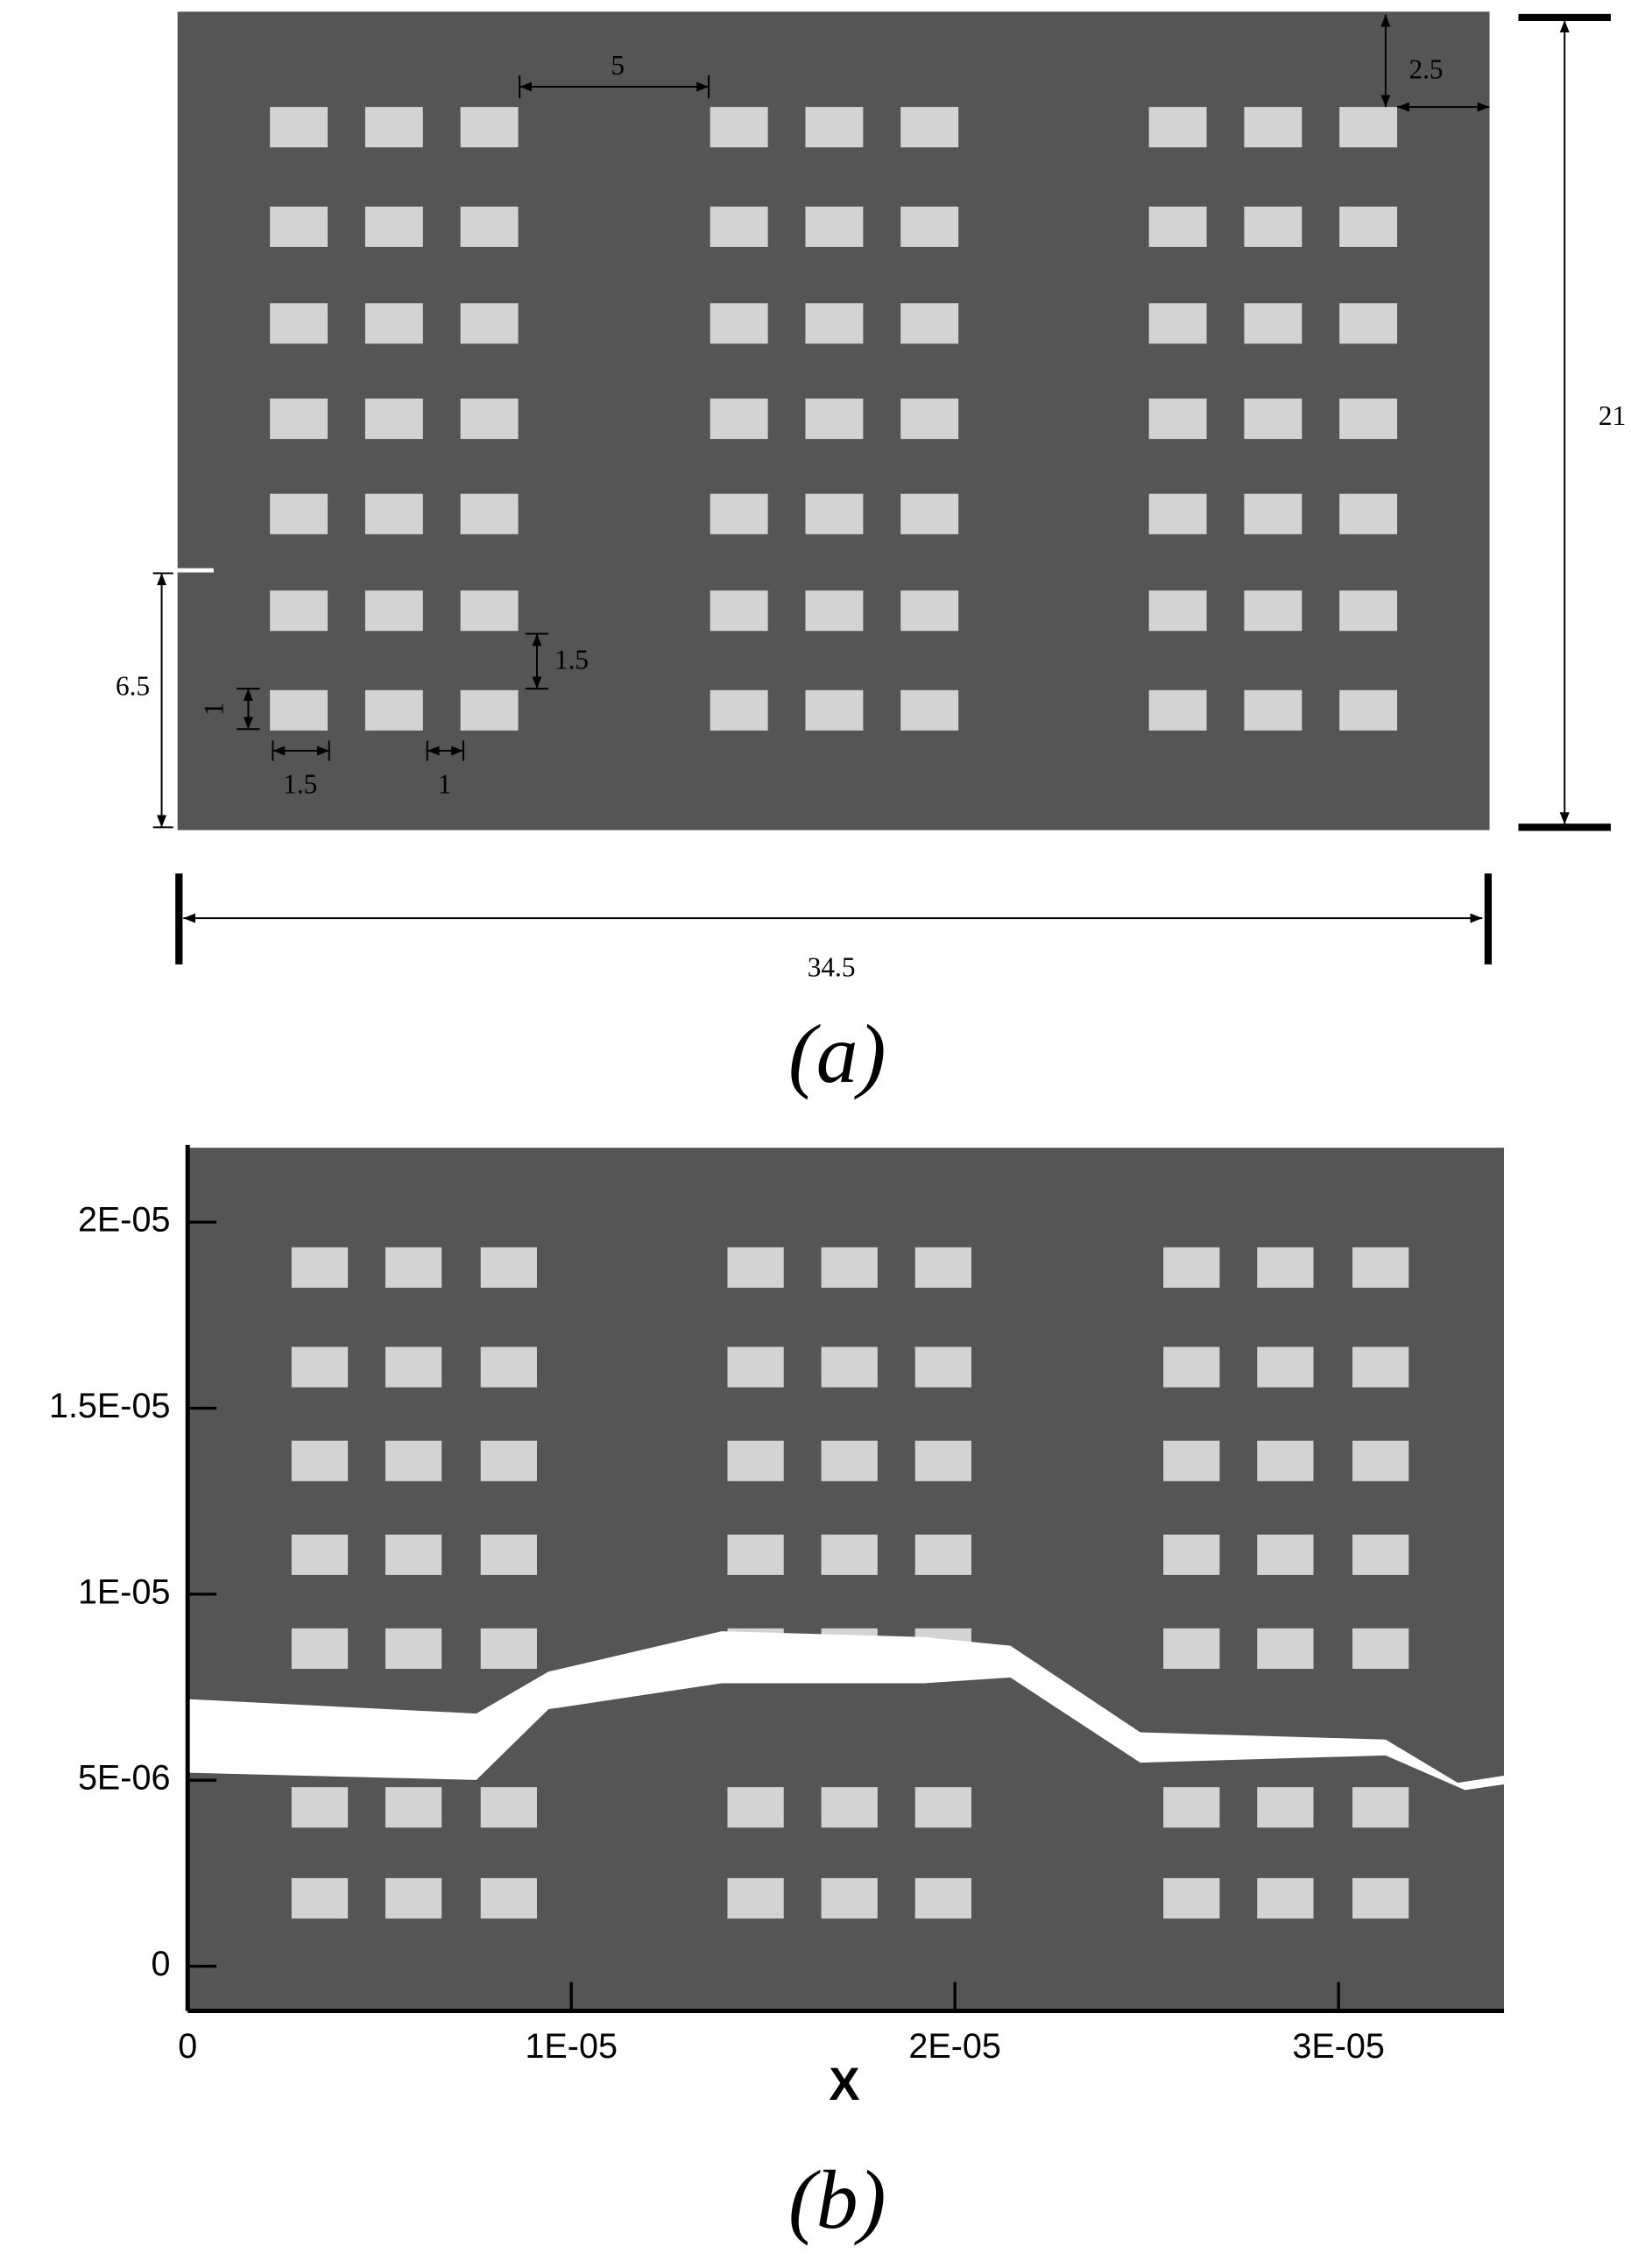  Describe the element at coordinates (124, 1220) in the screenshot. I see `y-tick-label: 2E-05` at that location.